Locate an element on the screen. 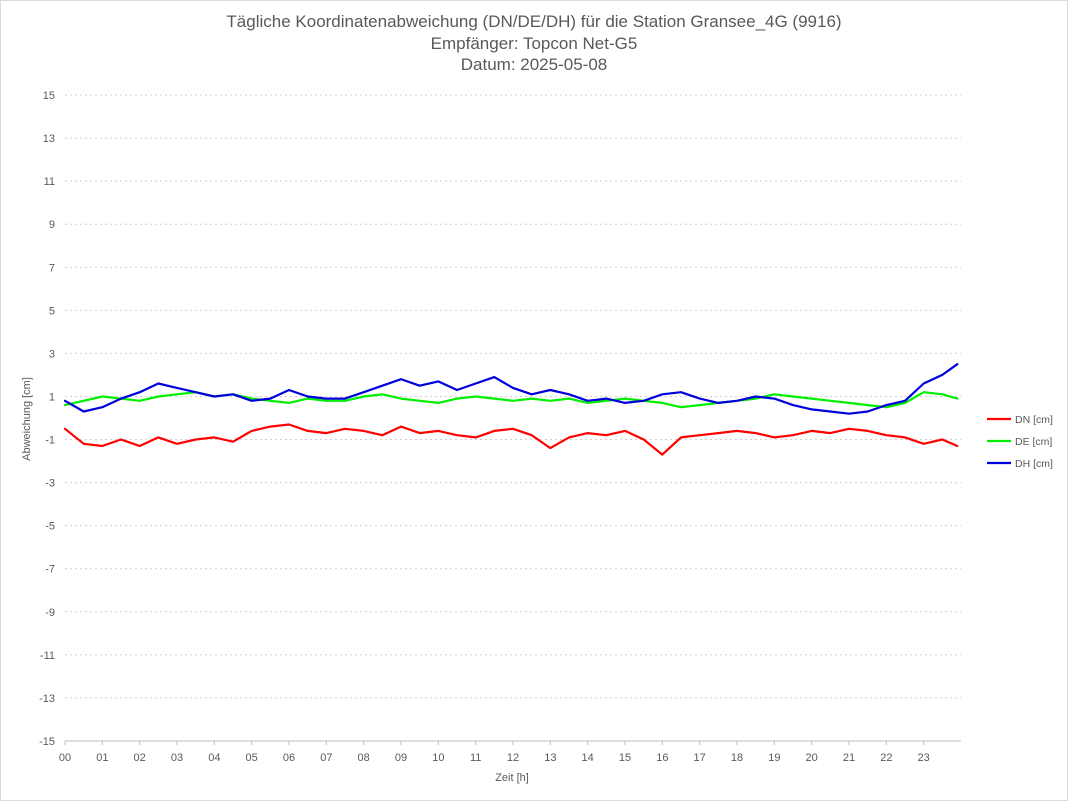 Image resolution: width=1068 pixels, height=801 pixels. chart-subtitle-date: Datum: 2025-05-08 is located at coordinates (534, 64).